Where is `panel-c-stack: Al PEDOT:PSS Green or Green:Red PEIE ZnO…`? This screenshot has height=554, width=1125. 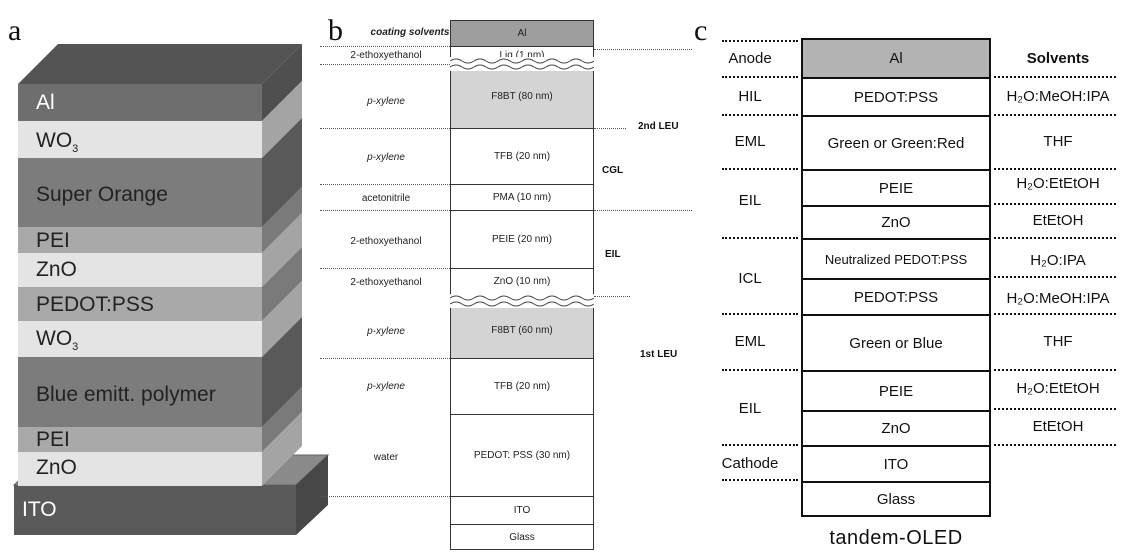
panel-c-stack: Al PEDOT:PSS Green or Green:Red PEIE ZnO… is located at coordinates (896, 277).